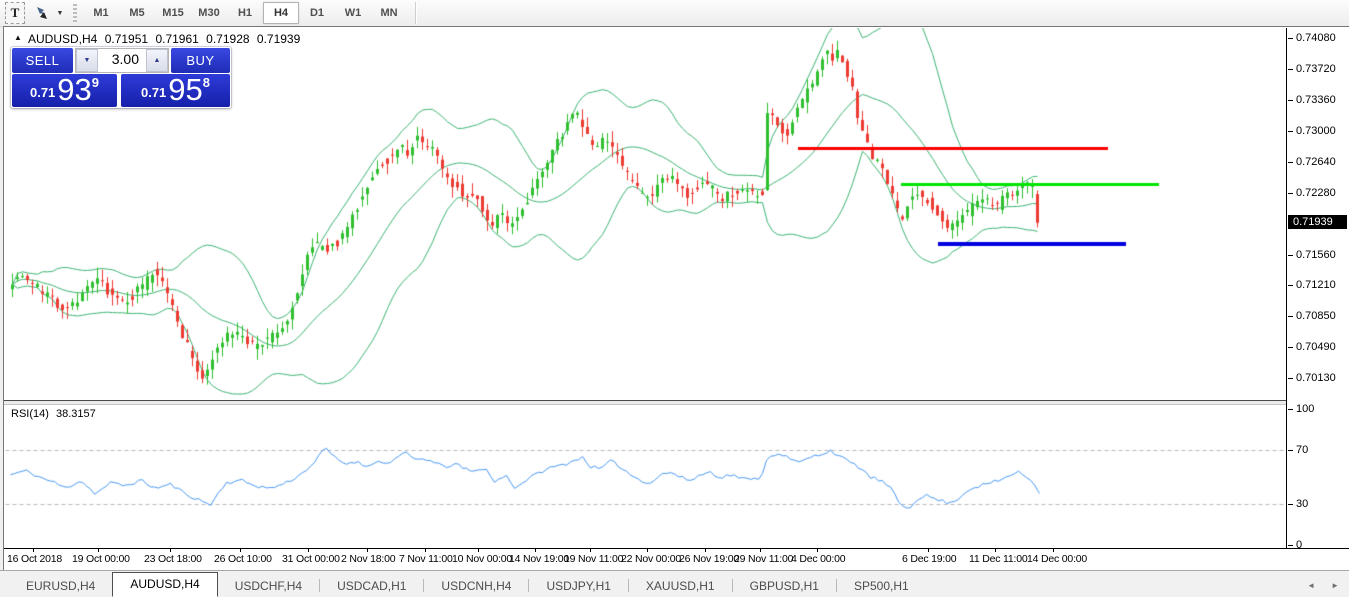 Image resolution: width=1349 pixels, height=597 pixels. What do you see at coordinates (1301, 409) in the screenshot?
I see `rsi-axis-label: 100` at bounding box center [1301, 409].